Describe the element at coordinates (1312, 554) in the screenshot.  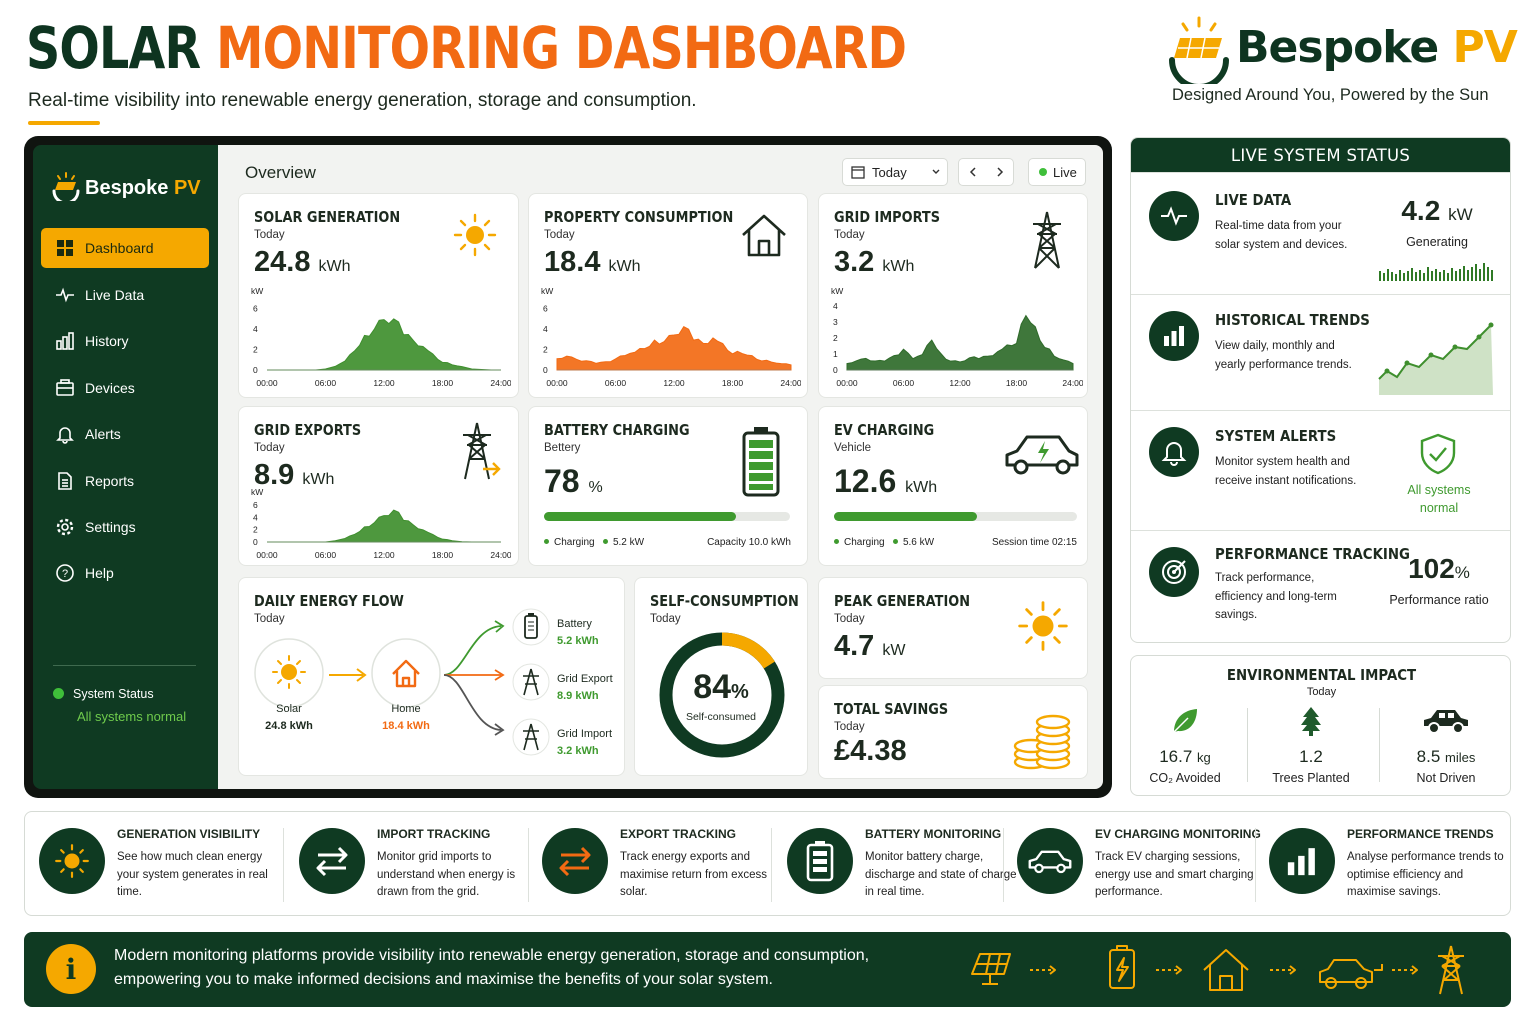
I see `status-row-heading: PERFORMANCE TRACKING` at that location.